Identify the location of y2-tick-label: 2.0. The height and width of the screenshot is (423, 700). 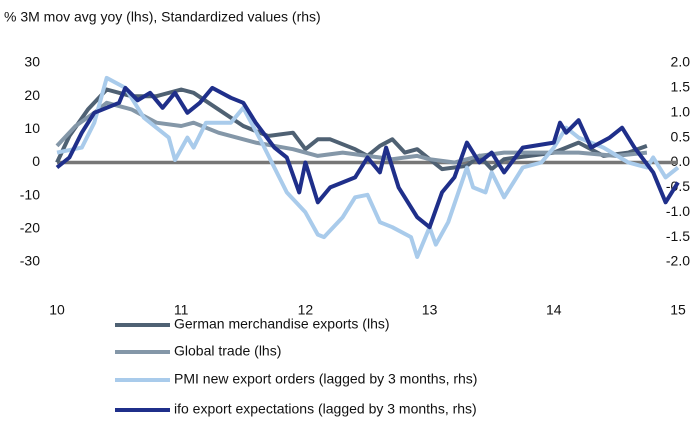
(681, 62).